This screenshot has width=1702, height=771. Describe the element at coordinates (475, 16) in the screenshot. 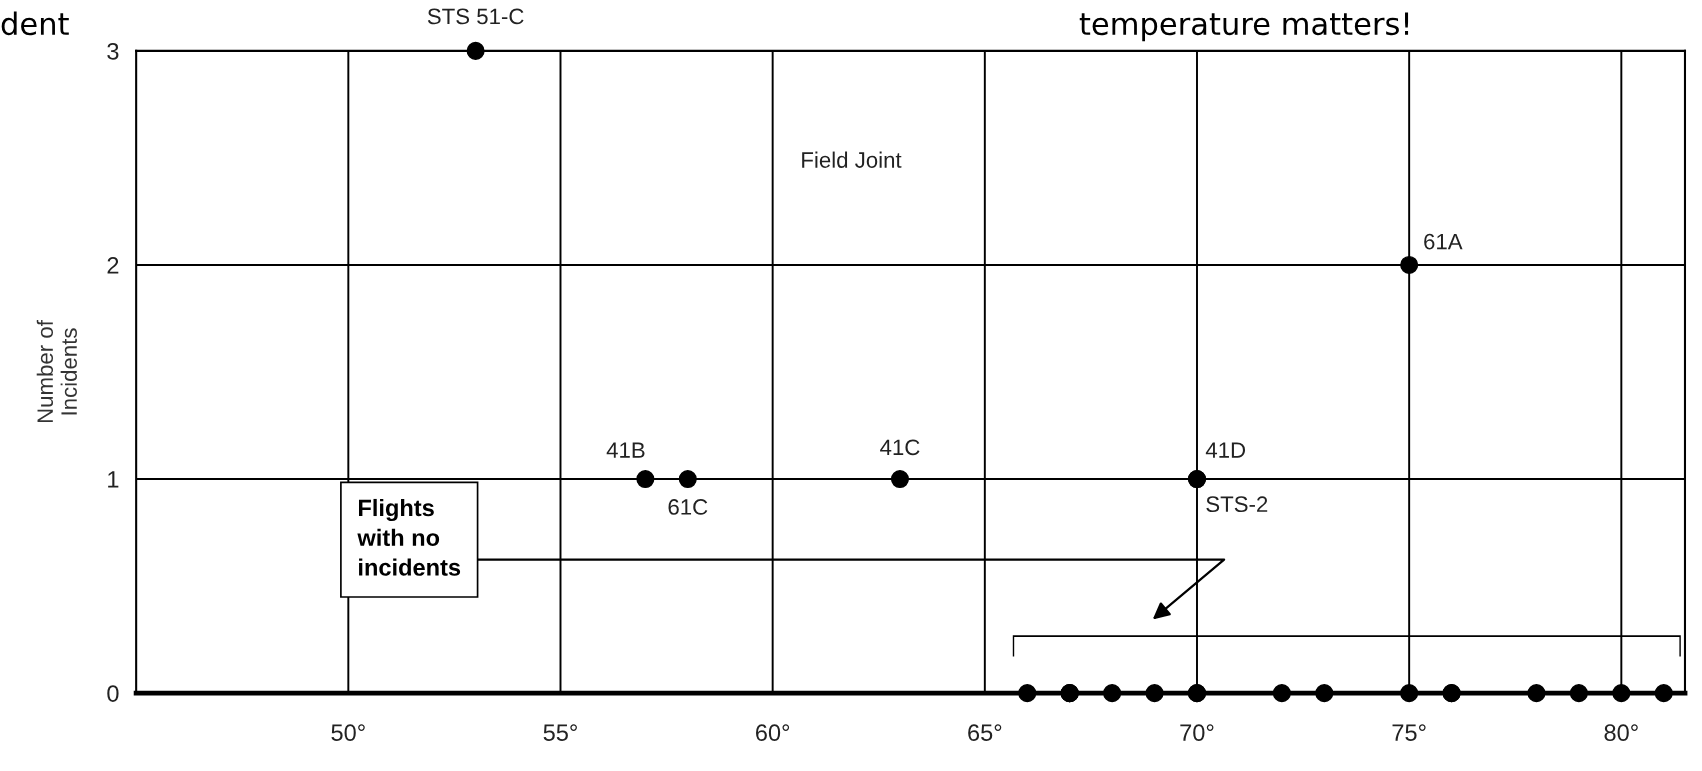

I see `annotation: STS 51-C` at that location.